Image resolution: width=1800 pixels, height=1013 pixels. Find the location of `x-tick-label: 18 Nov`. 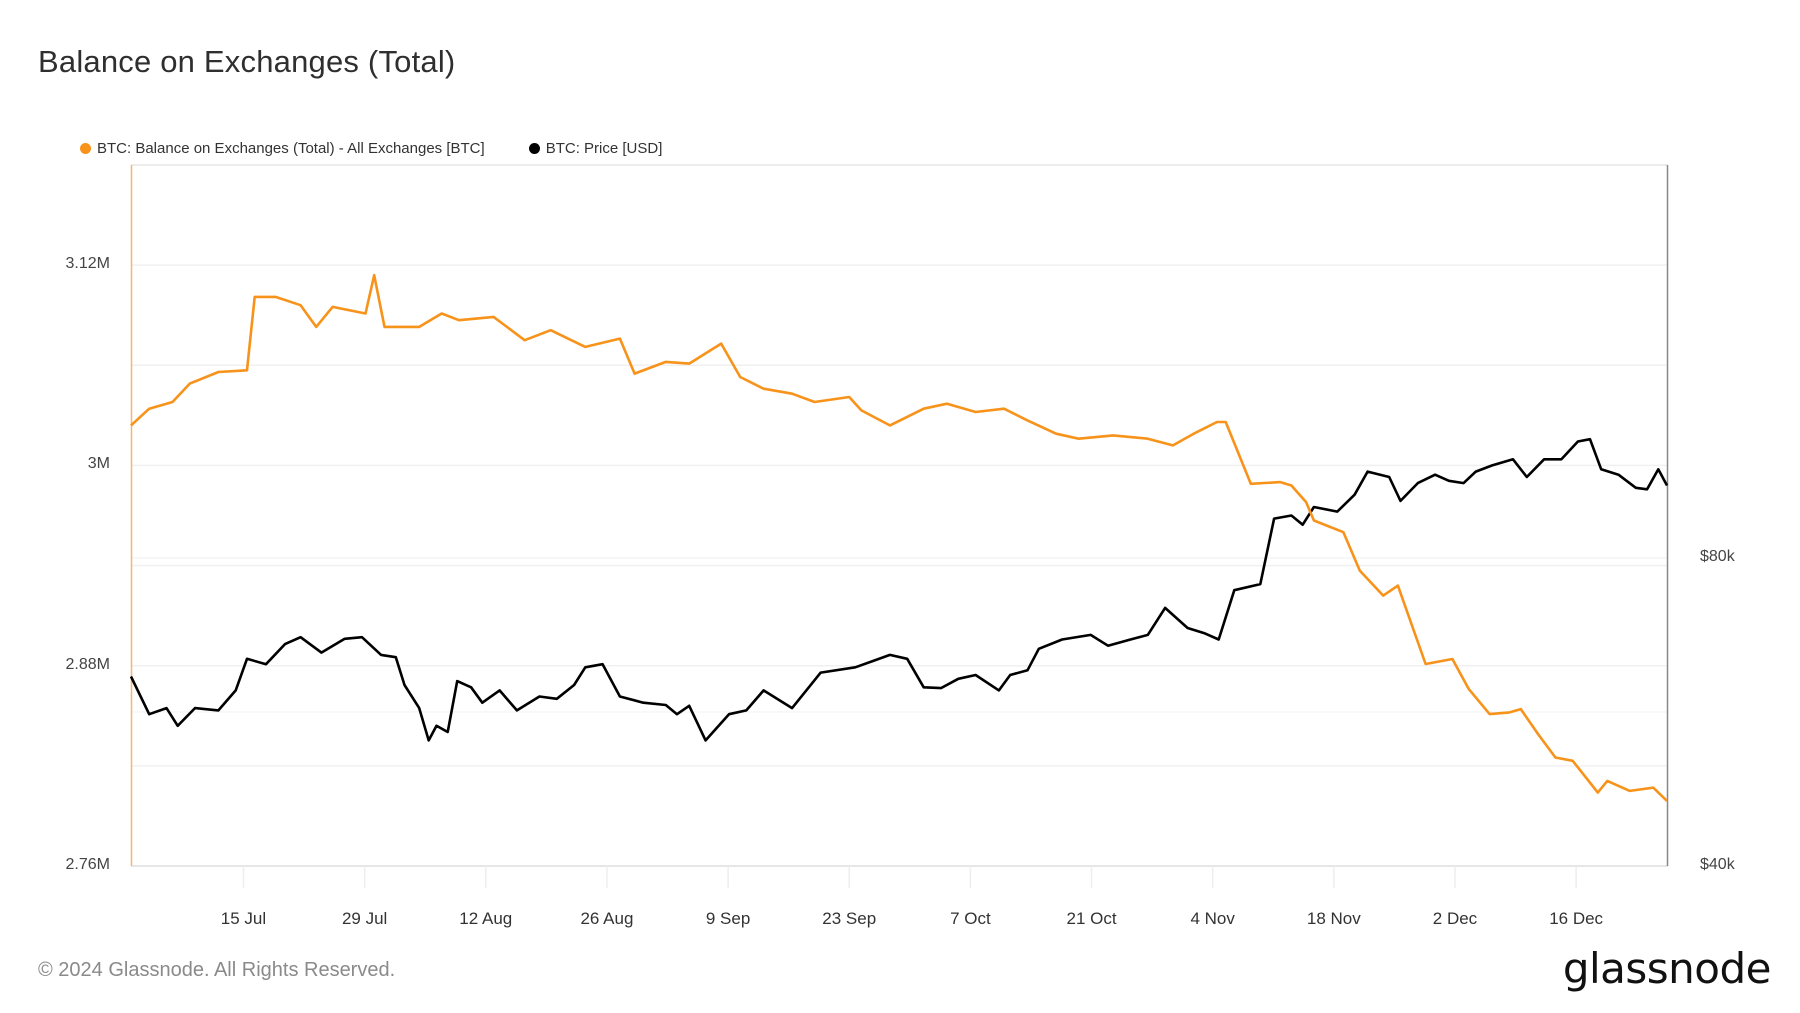

x-tick-label: 18 Nov is located at coordinates (1333, 918).